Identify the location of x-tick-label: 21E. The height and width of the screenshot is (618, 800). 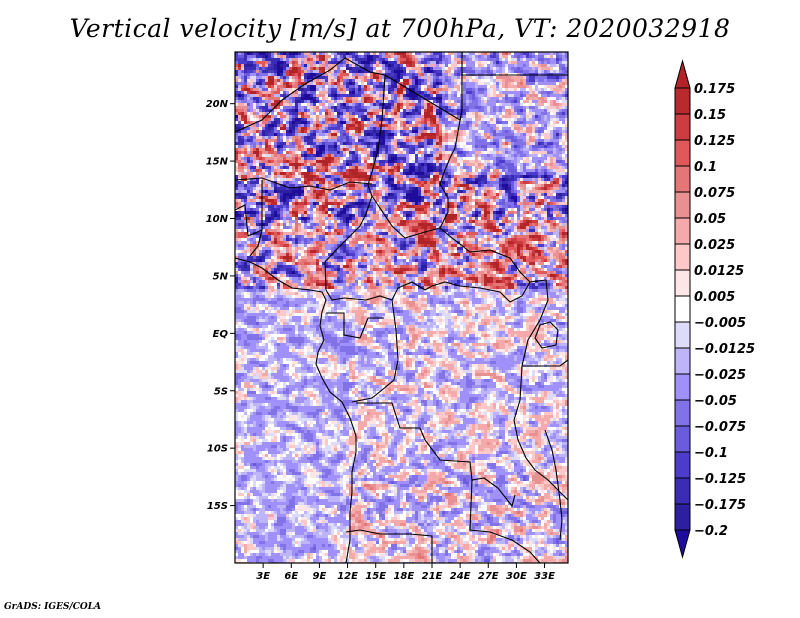
(432, 576).